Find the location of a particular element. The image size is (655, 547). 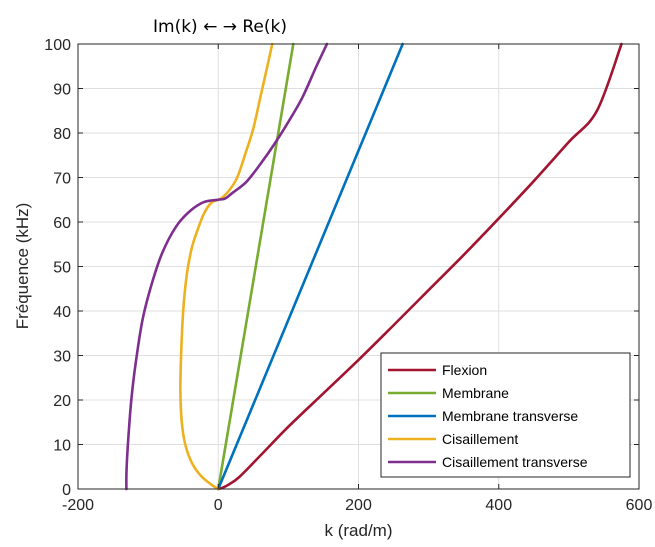

legend-label-flexion: Flexion is located at coordinates (464, 370).